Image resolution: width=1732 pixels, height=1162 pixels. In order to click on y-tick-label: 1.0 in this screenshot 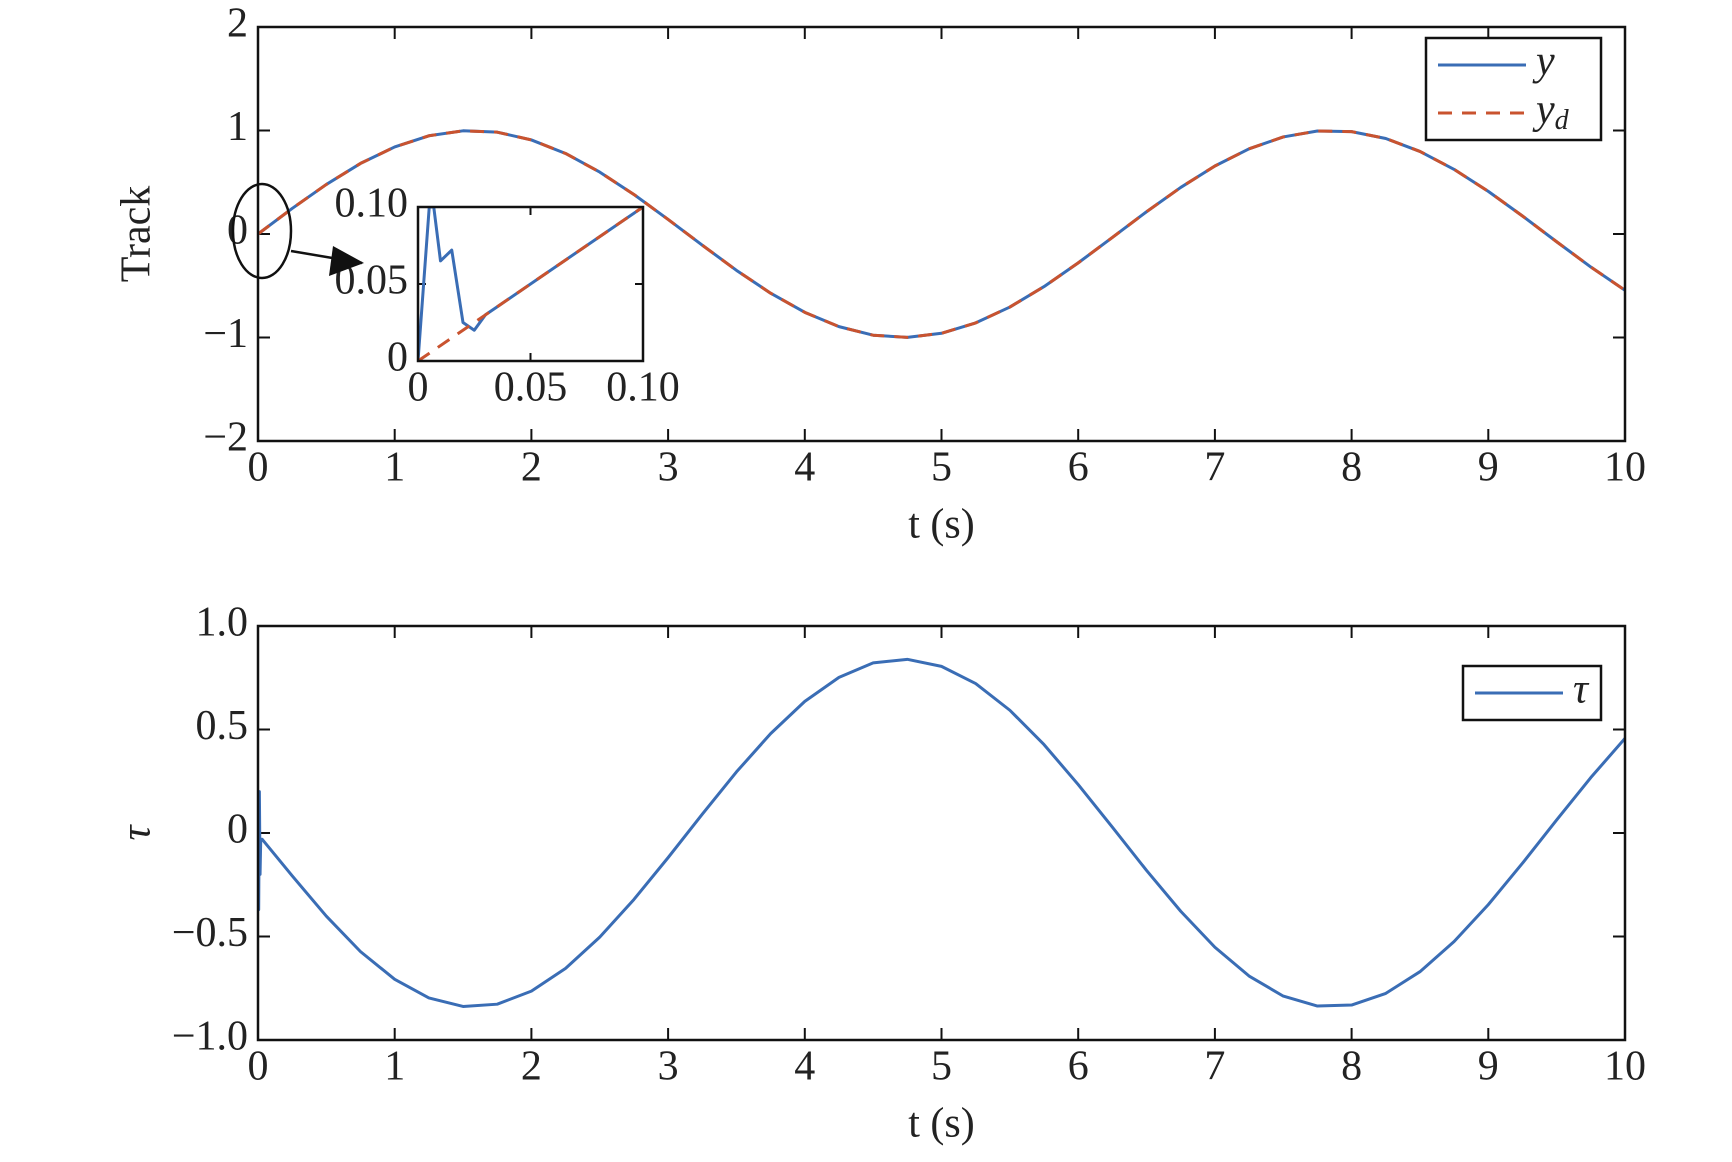, I will do `click(222, 623)`.